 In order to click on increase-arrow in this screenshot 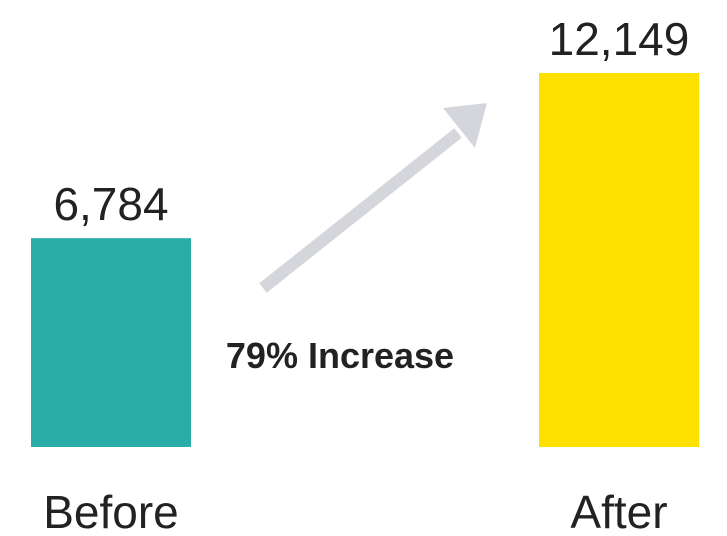, I will do `click(373, 198)`.